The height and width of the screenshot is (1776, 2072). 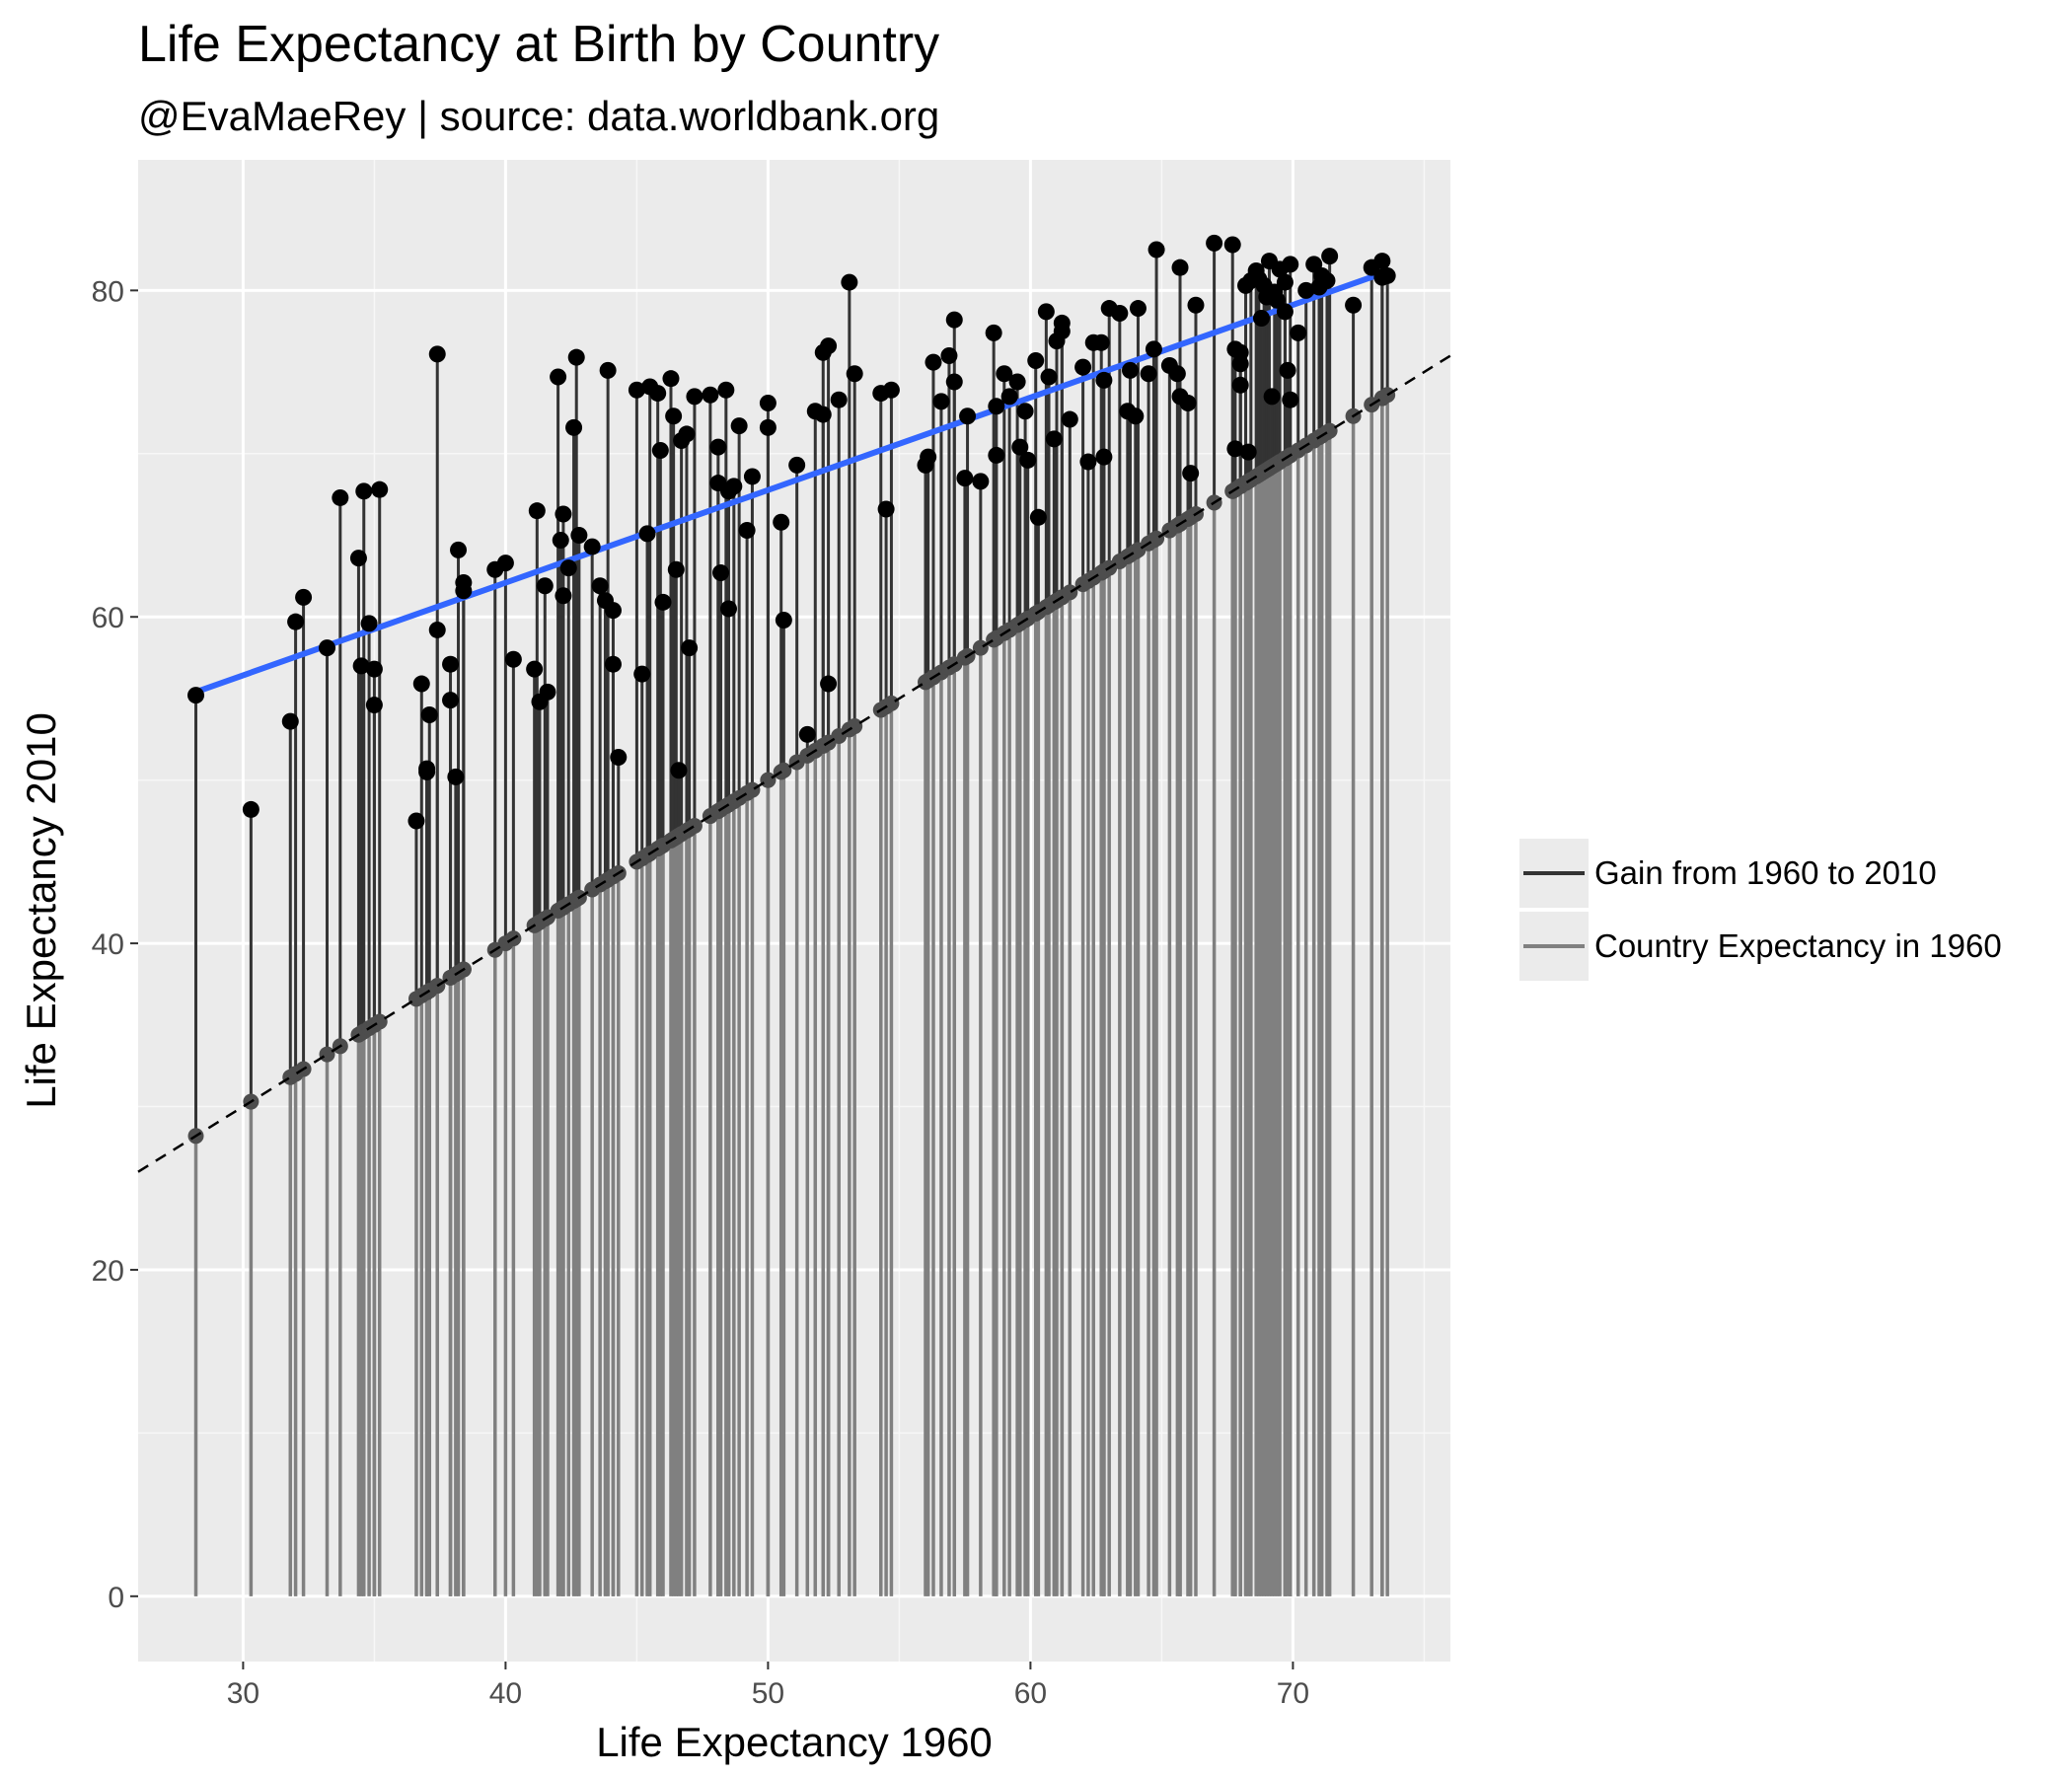 What do you see at coordinates (1031, 1694) in the screenshot?
I see `x-tick-label: 60` at bounding box center [1031, 1694].